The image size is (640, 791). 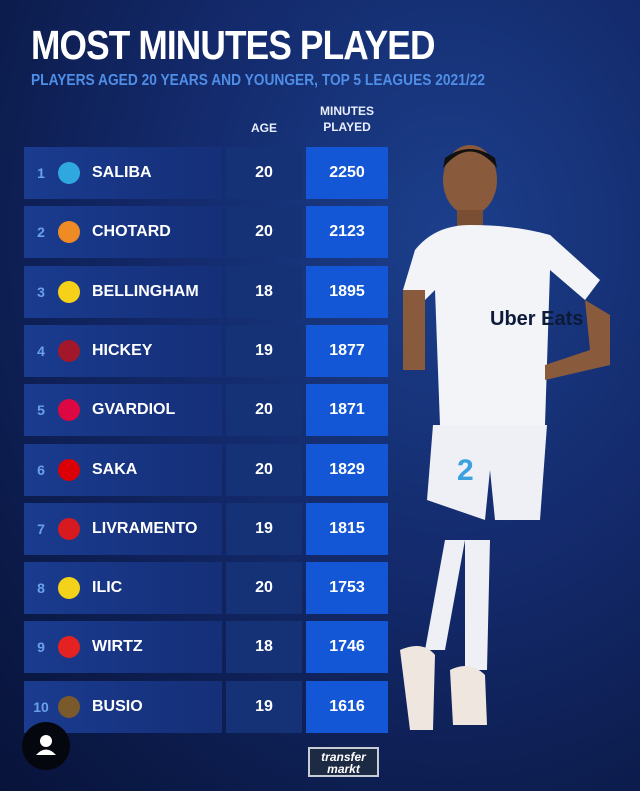 I want to click on rank: 3, so click(x=41, y=291).